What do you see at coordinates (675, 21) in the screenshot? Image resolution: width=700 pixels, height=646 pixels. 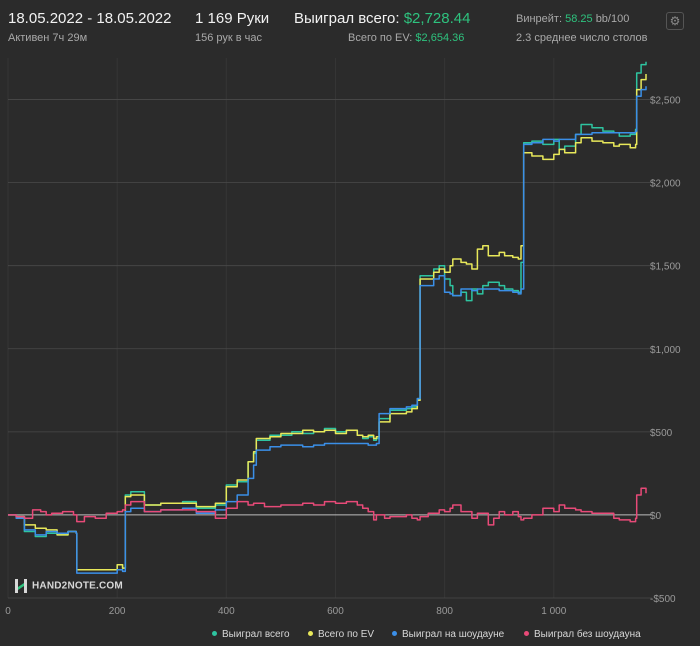 I see `gear-icon: ⚙` at bounding box center [675, 21].